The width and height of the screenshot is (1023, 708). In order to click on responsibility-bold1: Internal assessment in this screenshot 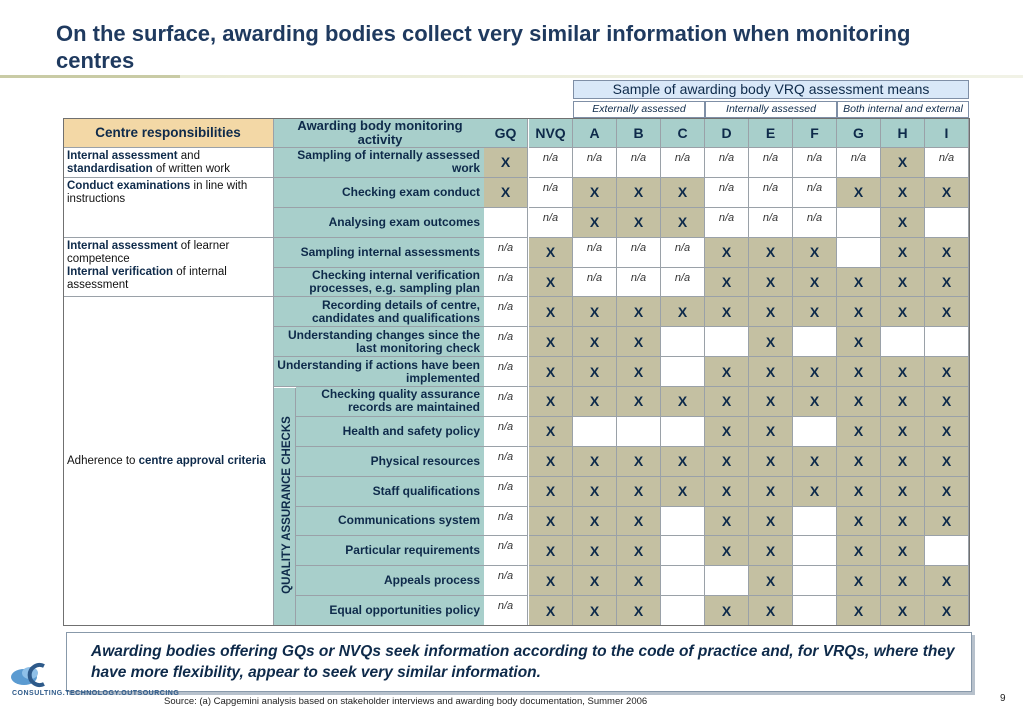, I will do `click(122, 156)`.